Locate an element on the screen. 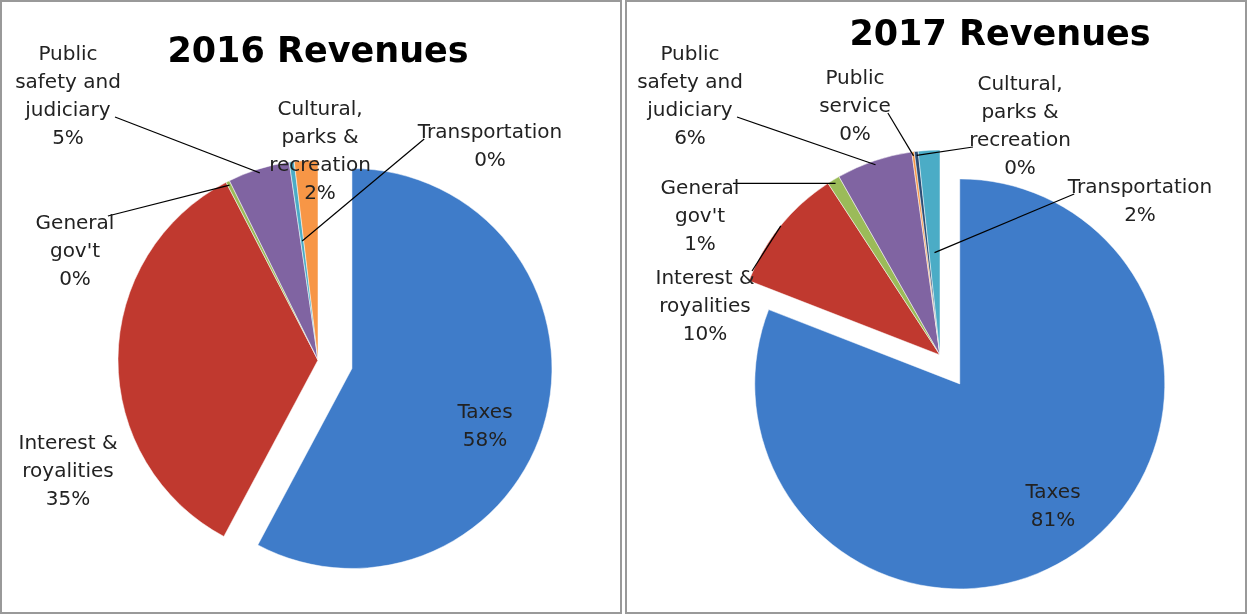 Image resolution: width=1252 pixels, height=615 pixels. data-label: 6% is located at coordinates (690, 137).